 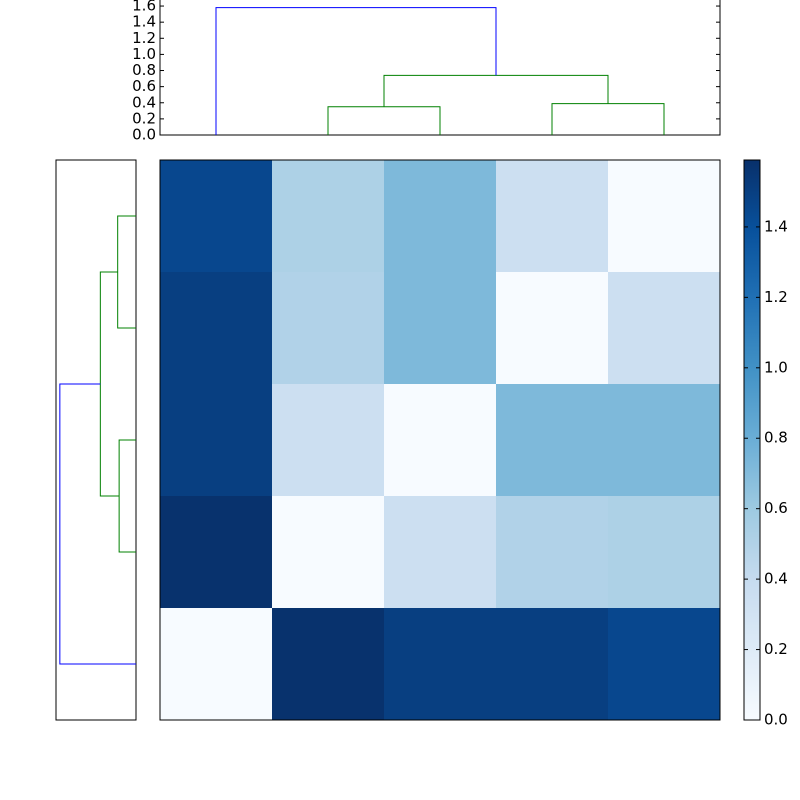 I want to click on colorbar-tick-label: 0.4, so click(x=776, y=579).